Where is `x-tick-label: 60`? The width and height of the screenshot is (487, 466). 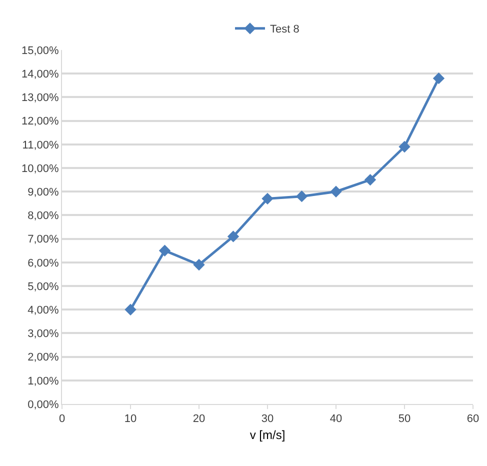
x-tick-label: 60 is located at coordinates (473, 419).